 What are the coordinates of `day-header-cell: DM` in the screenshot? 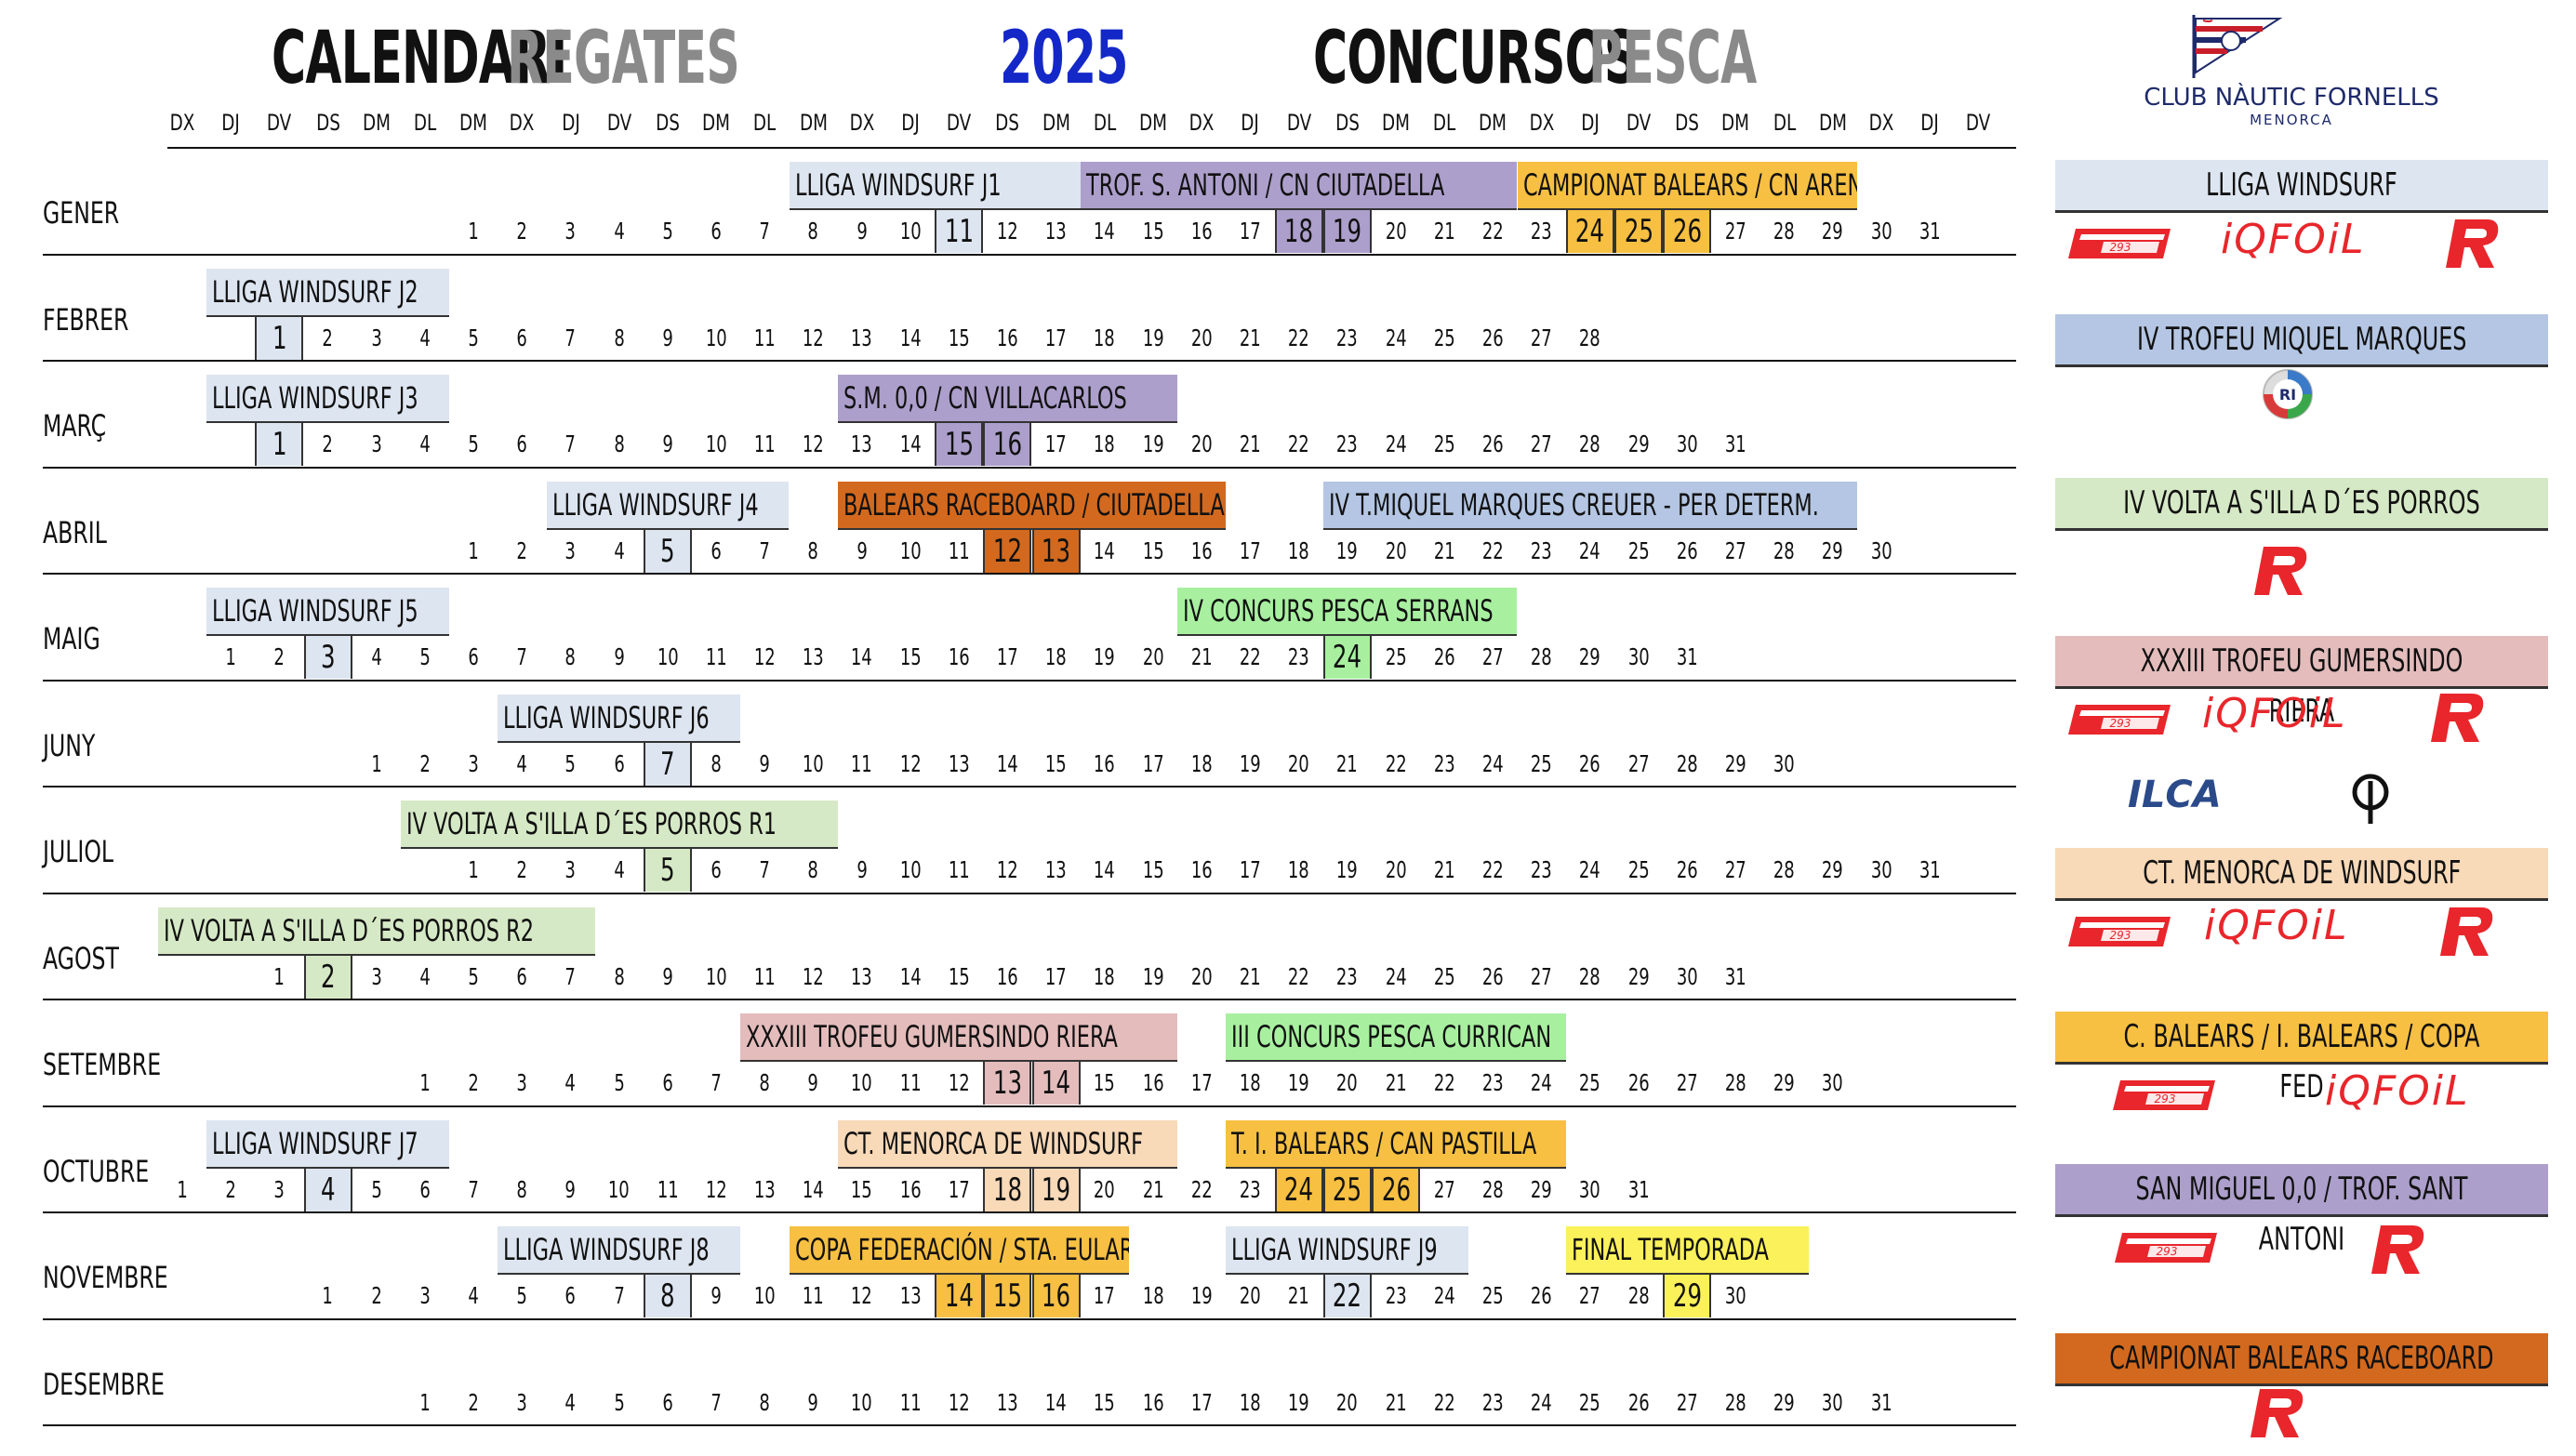 It's located at (1056, 123).